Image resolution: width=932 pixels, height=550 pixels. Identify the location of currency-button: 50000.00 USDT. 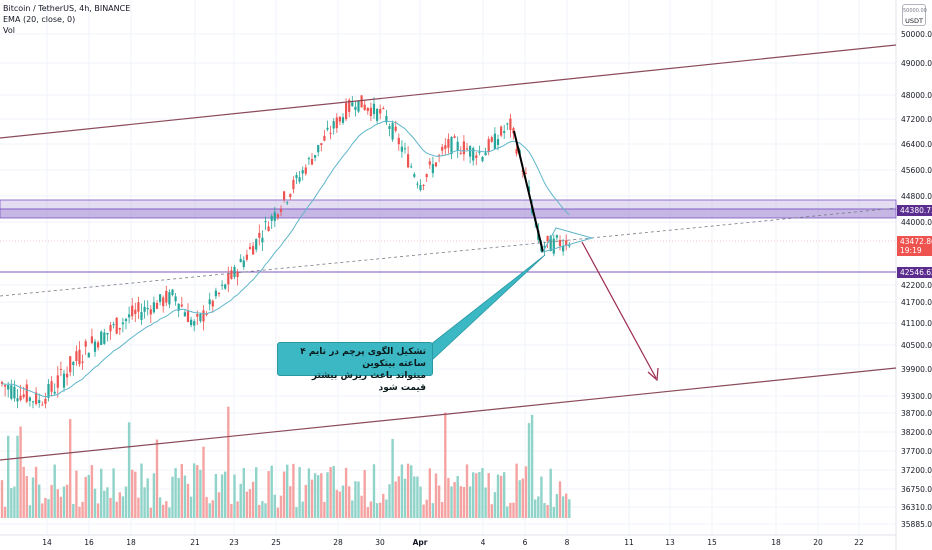
(914, 15).